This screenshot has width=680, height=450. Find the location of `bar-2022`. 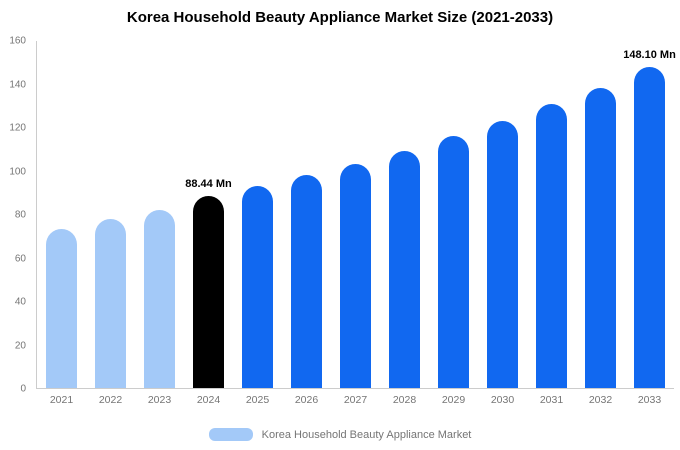

bar-2022 is located at coordinates (110, 303).